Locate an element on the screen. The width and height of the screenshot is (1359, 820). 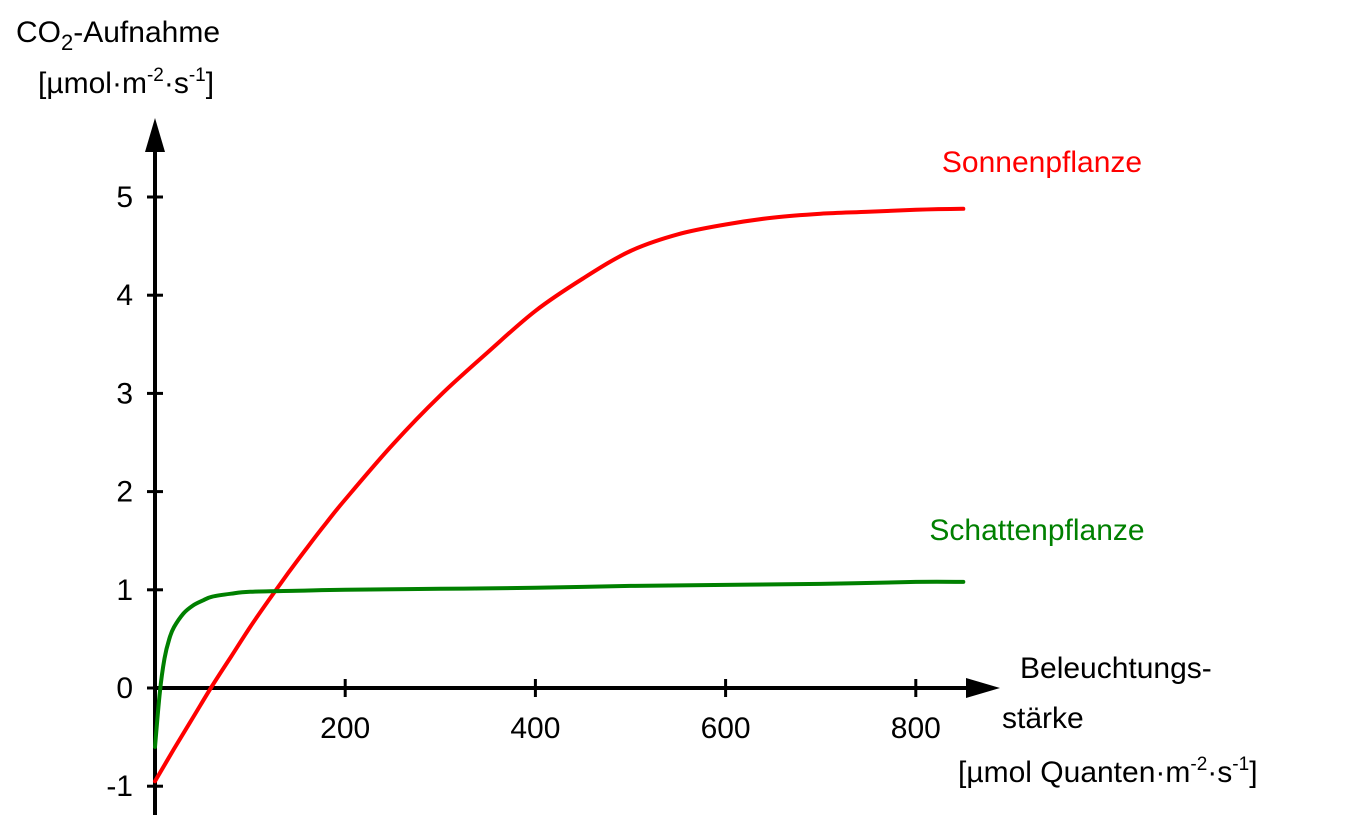
y-tick-label: 3 is located at coordinates (124, 393).